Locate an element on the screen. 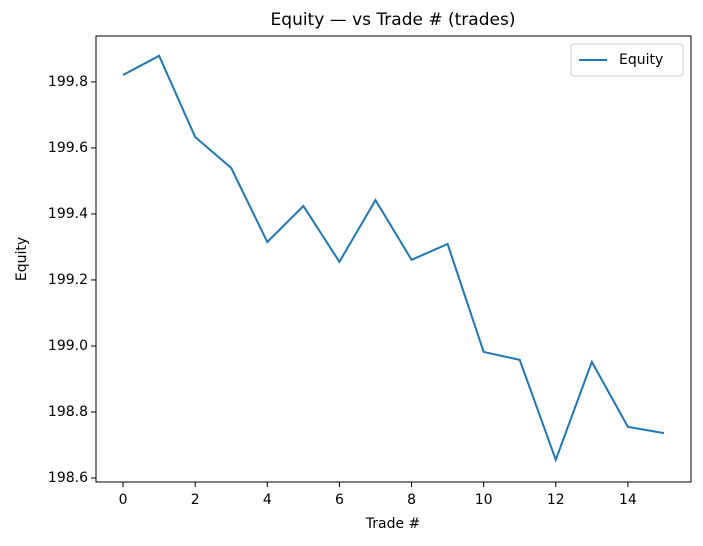  x-tick-label: 2 is located at coordinates (195, 500).